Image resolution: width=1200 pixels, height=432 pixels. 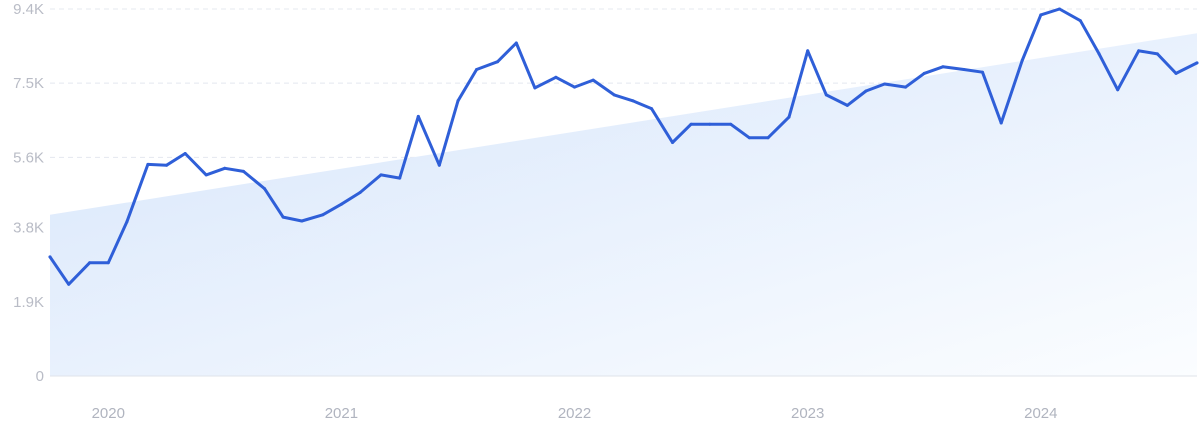 I want to click on x-tick-label: 2024, so click(x=1040, y=413).